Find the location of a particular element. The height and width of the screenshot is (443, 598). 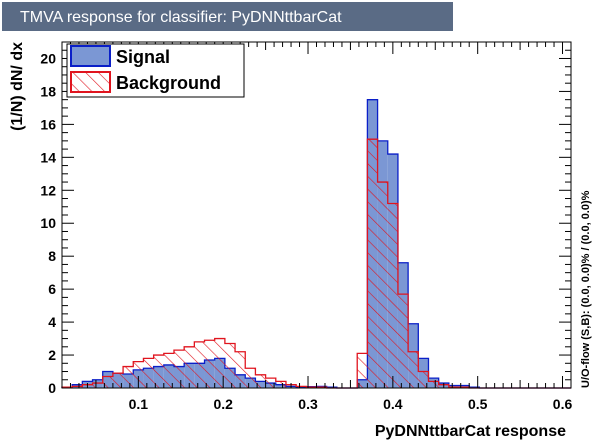

y-axis-title: (1/N) dN/ dx is located at coordinates (17, 86).